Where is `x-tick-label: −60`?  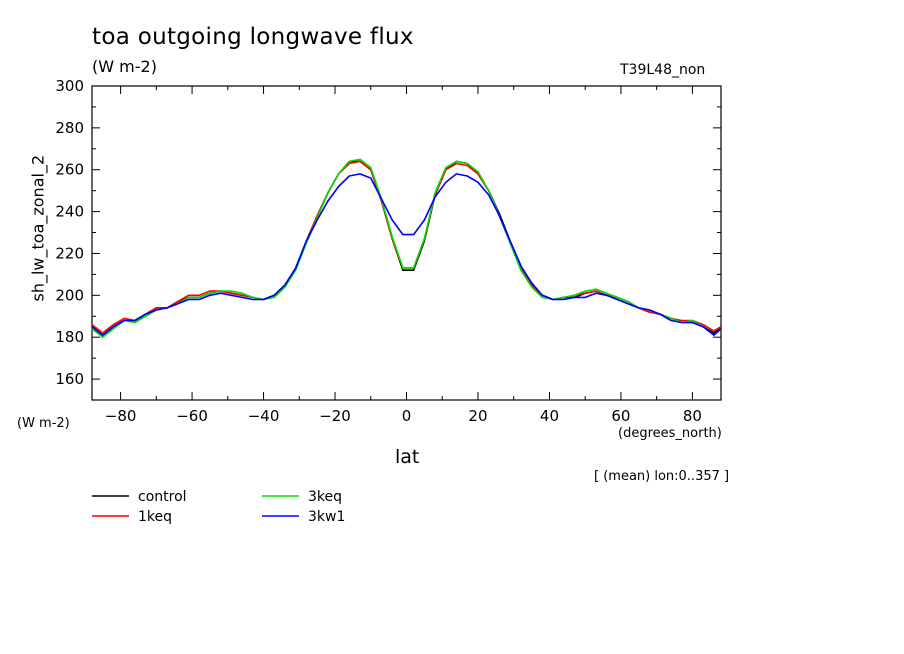 x-tick-label: −60 is located at coordinates (192, 416).